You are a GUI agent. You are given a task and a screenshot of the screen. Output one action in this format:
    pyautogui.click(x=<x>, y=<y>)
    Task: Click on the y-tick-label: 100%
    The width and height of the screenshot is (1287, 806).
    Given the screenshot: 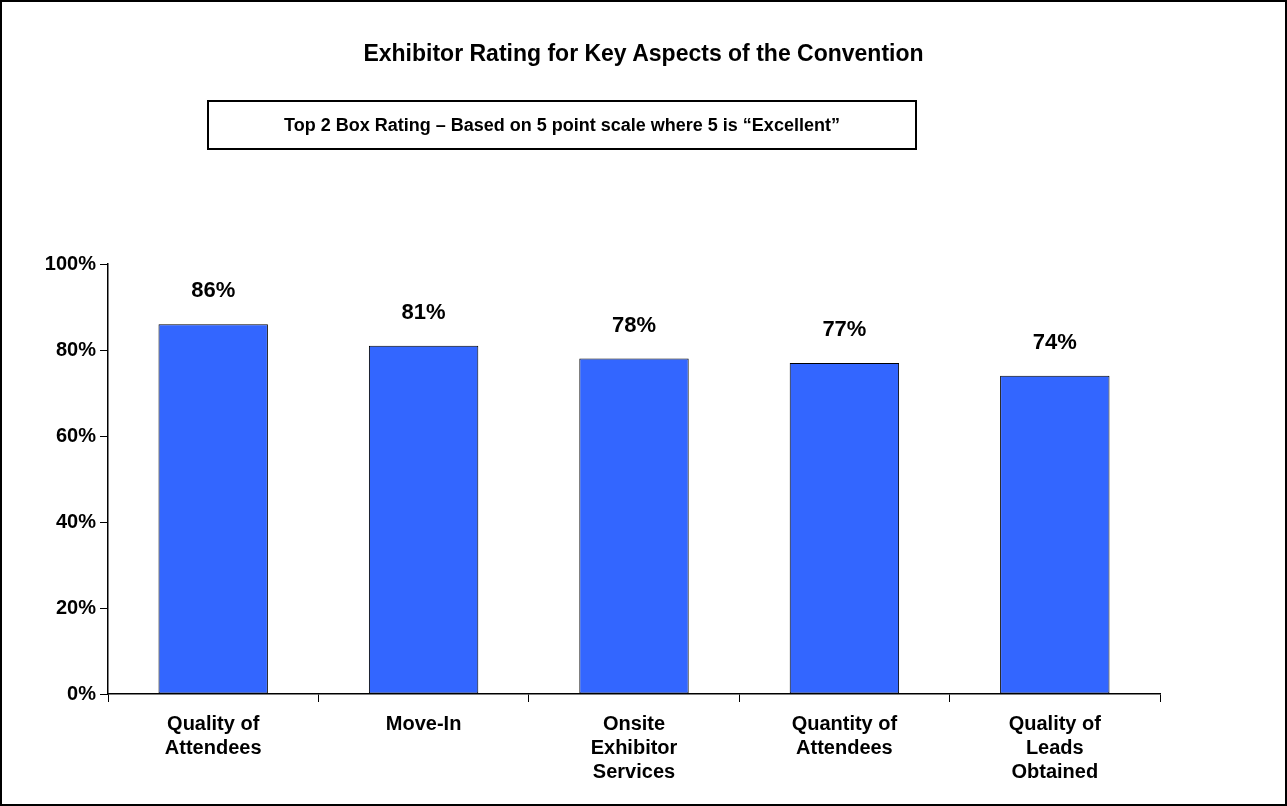 What is the action you would take?
    pyautogui.click(x=70, y=262)
    